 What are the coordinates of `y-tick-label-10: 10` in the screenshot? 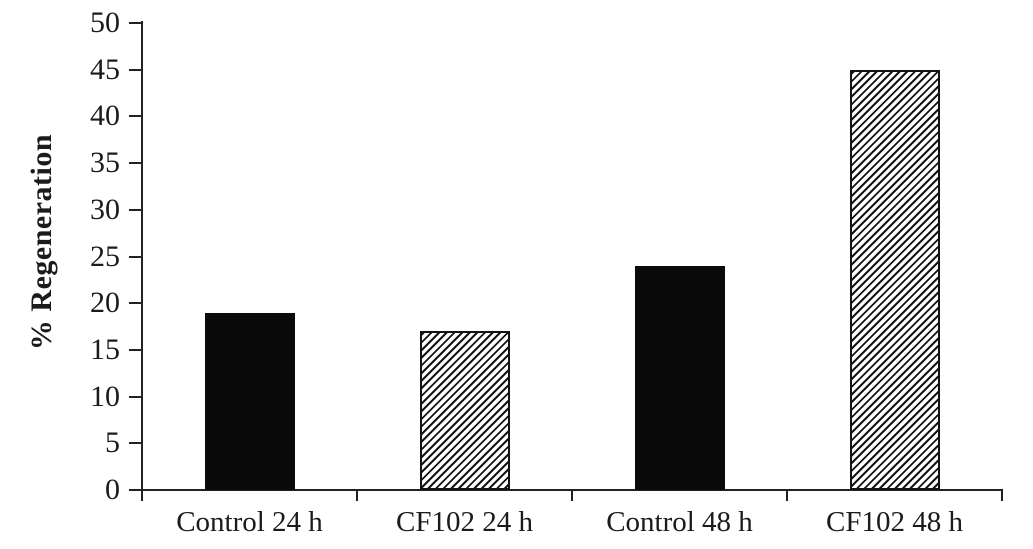 It's located at (105, 396).